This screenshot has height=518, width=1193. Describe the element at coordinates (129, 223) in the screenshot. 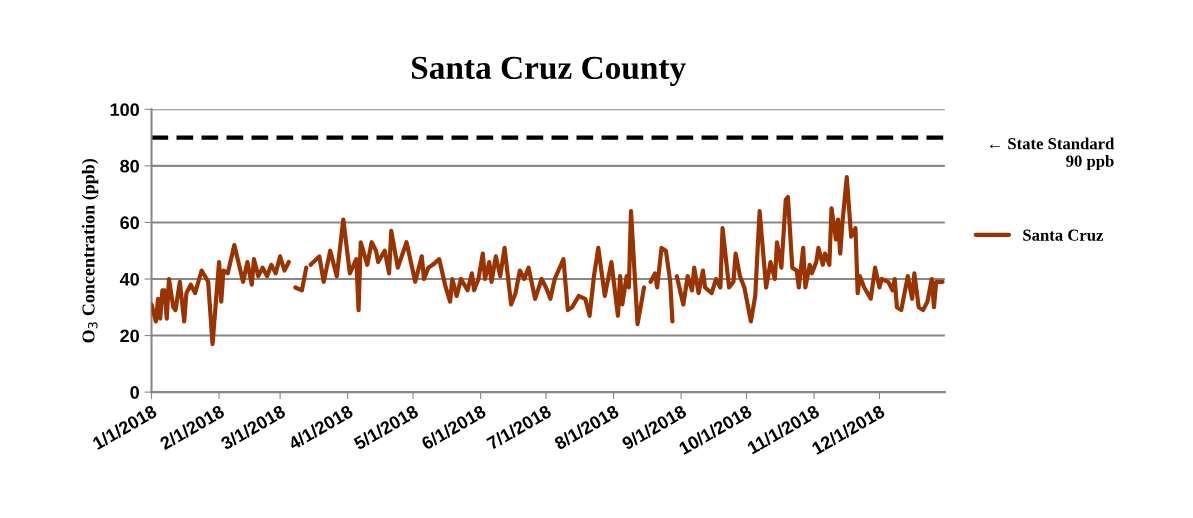

I see `y-tick-label: 60` at that location.